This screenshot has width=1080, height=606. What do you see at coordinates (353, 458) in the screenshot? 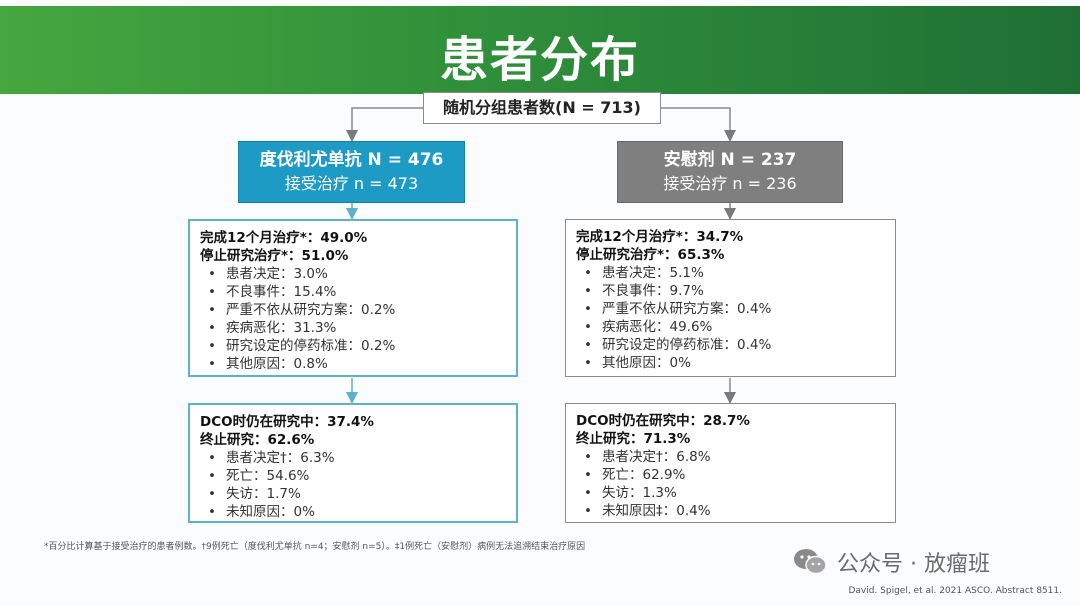
I see `list-item: 患者决定†：6.3%` at bounding box center [353, 458].